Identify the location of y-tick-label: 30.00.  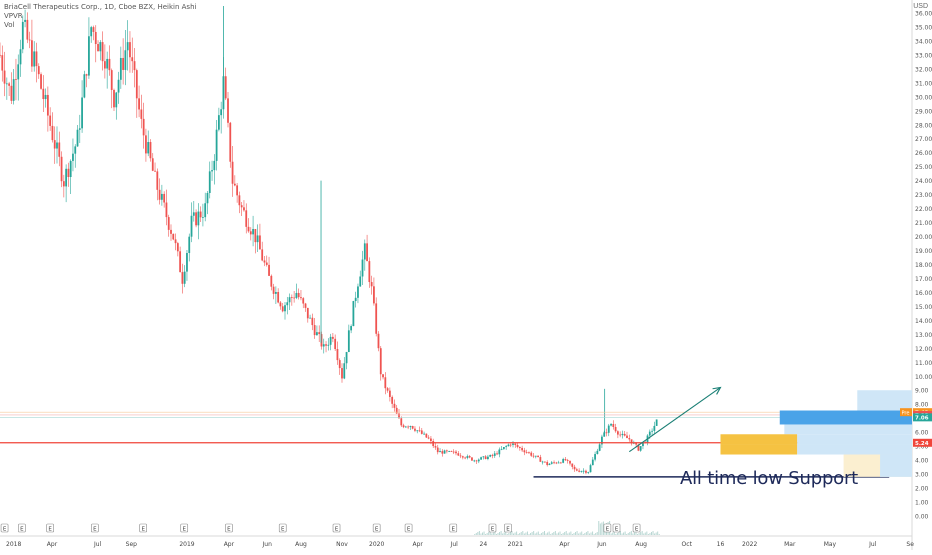
(923, 97).